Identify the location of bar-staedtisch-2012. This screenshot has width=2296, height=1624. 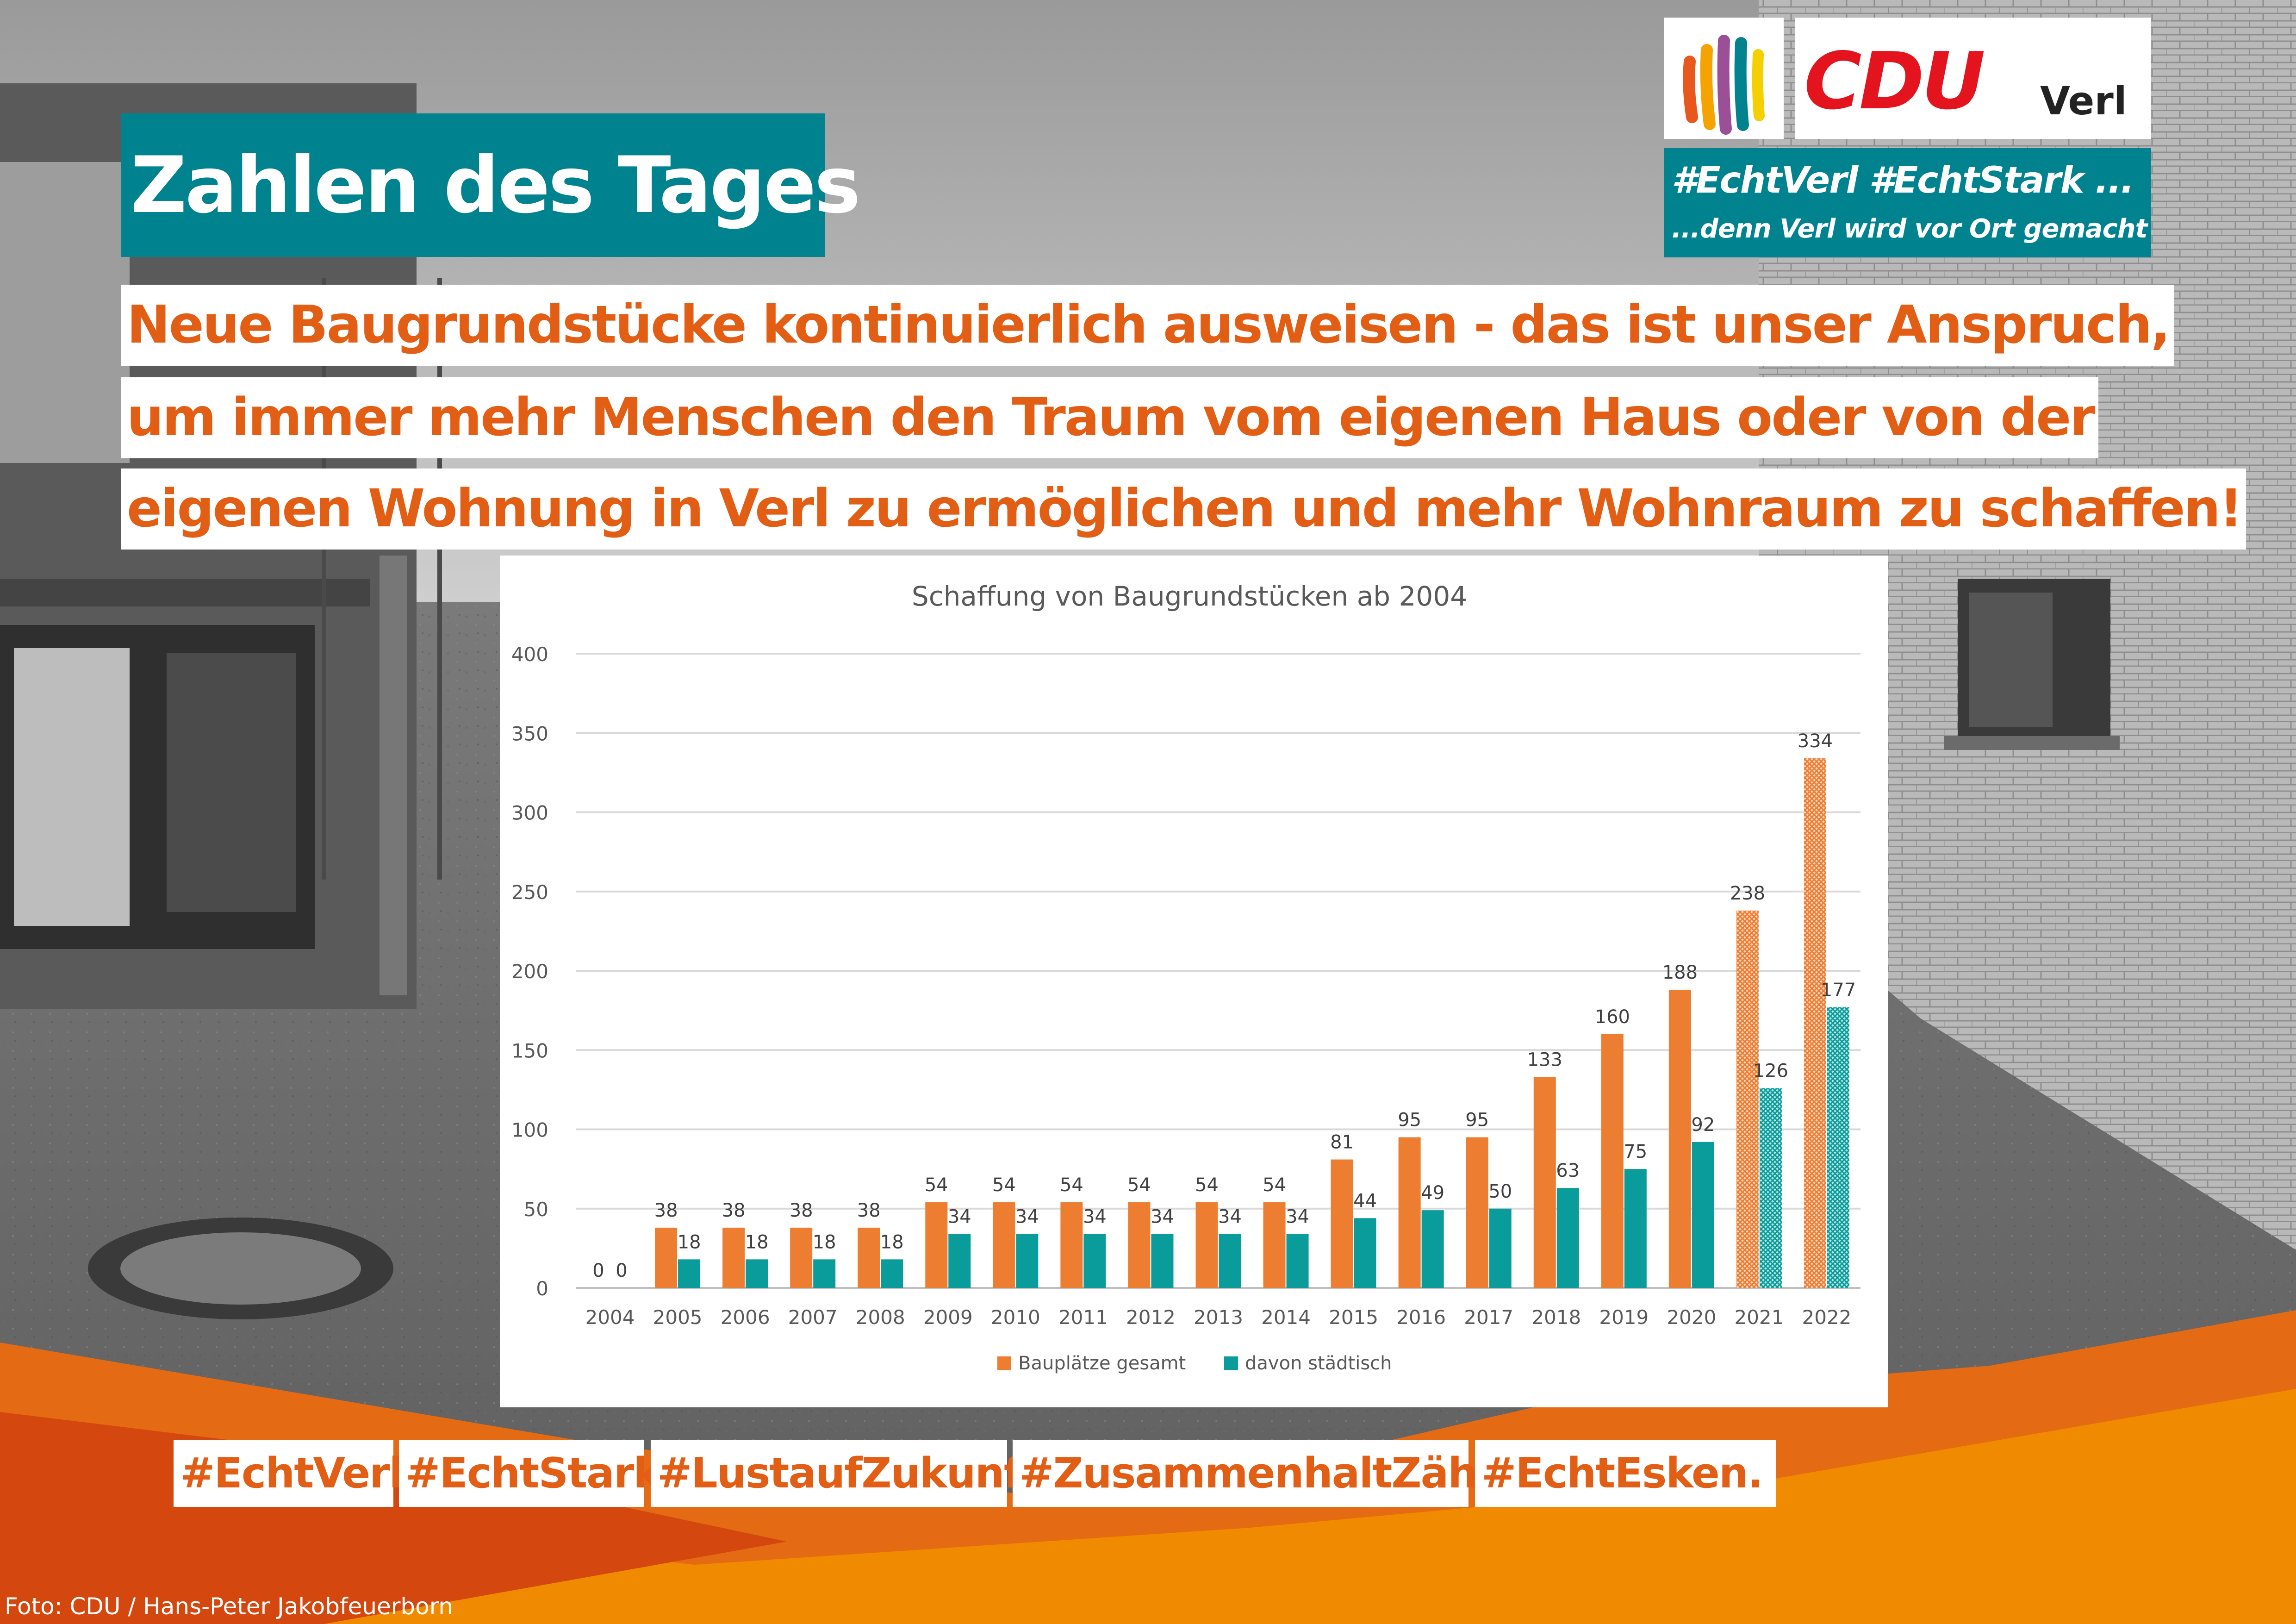
(1162, 1261).